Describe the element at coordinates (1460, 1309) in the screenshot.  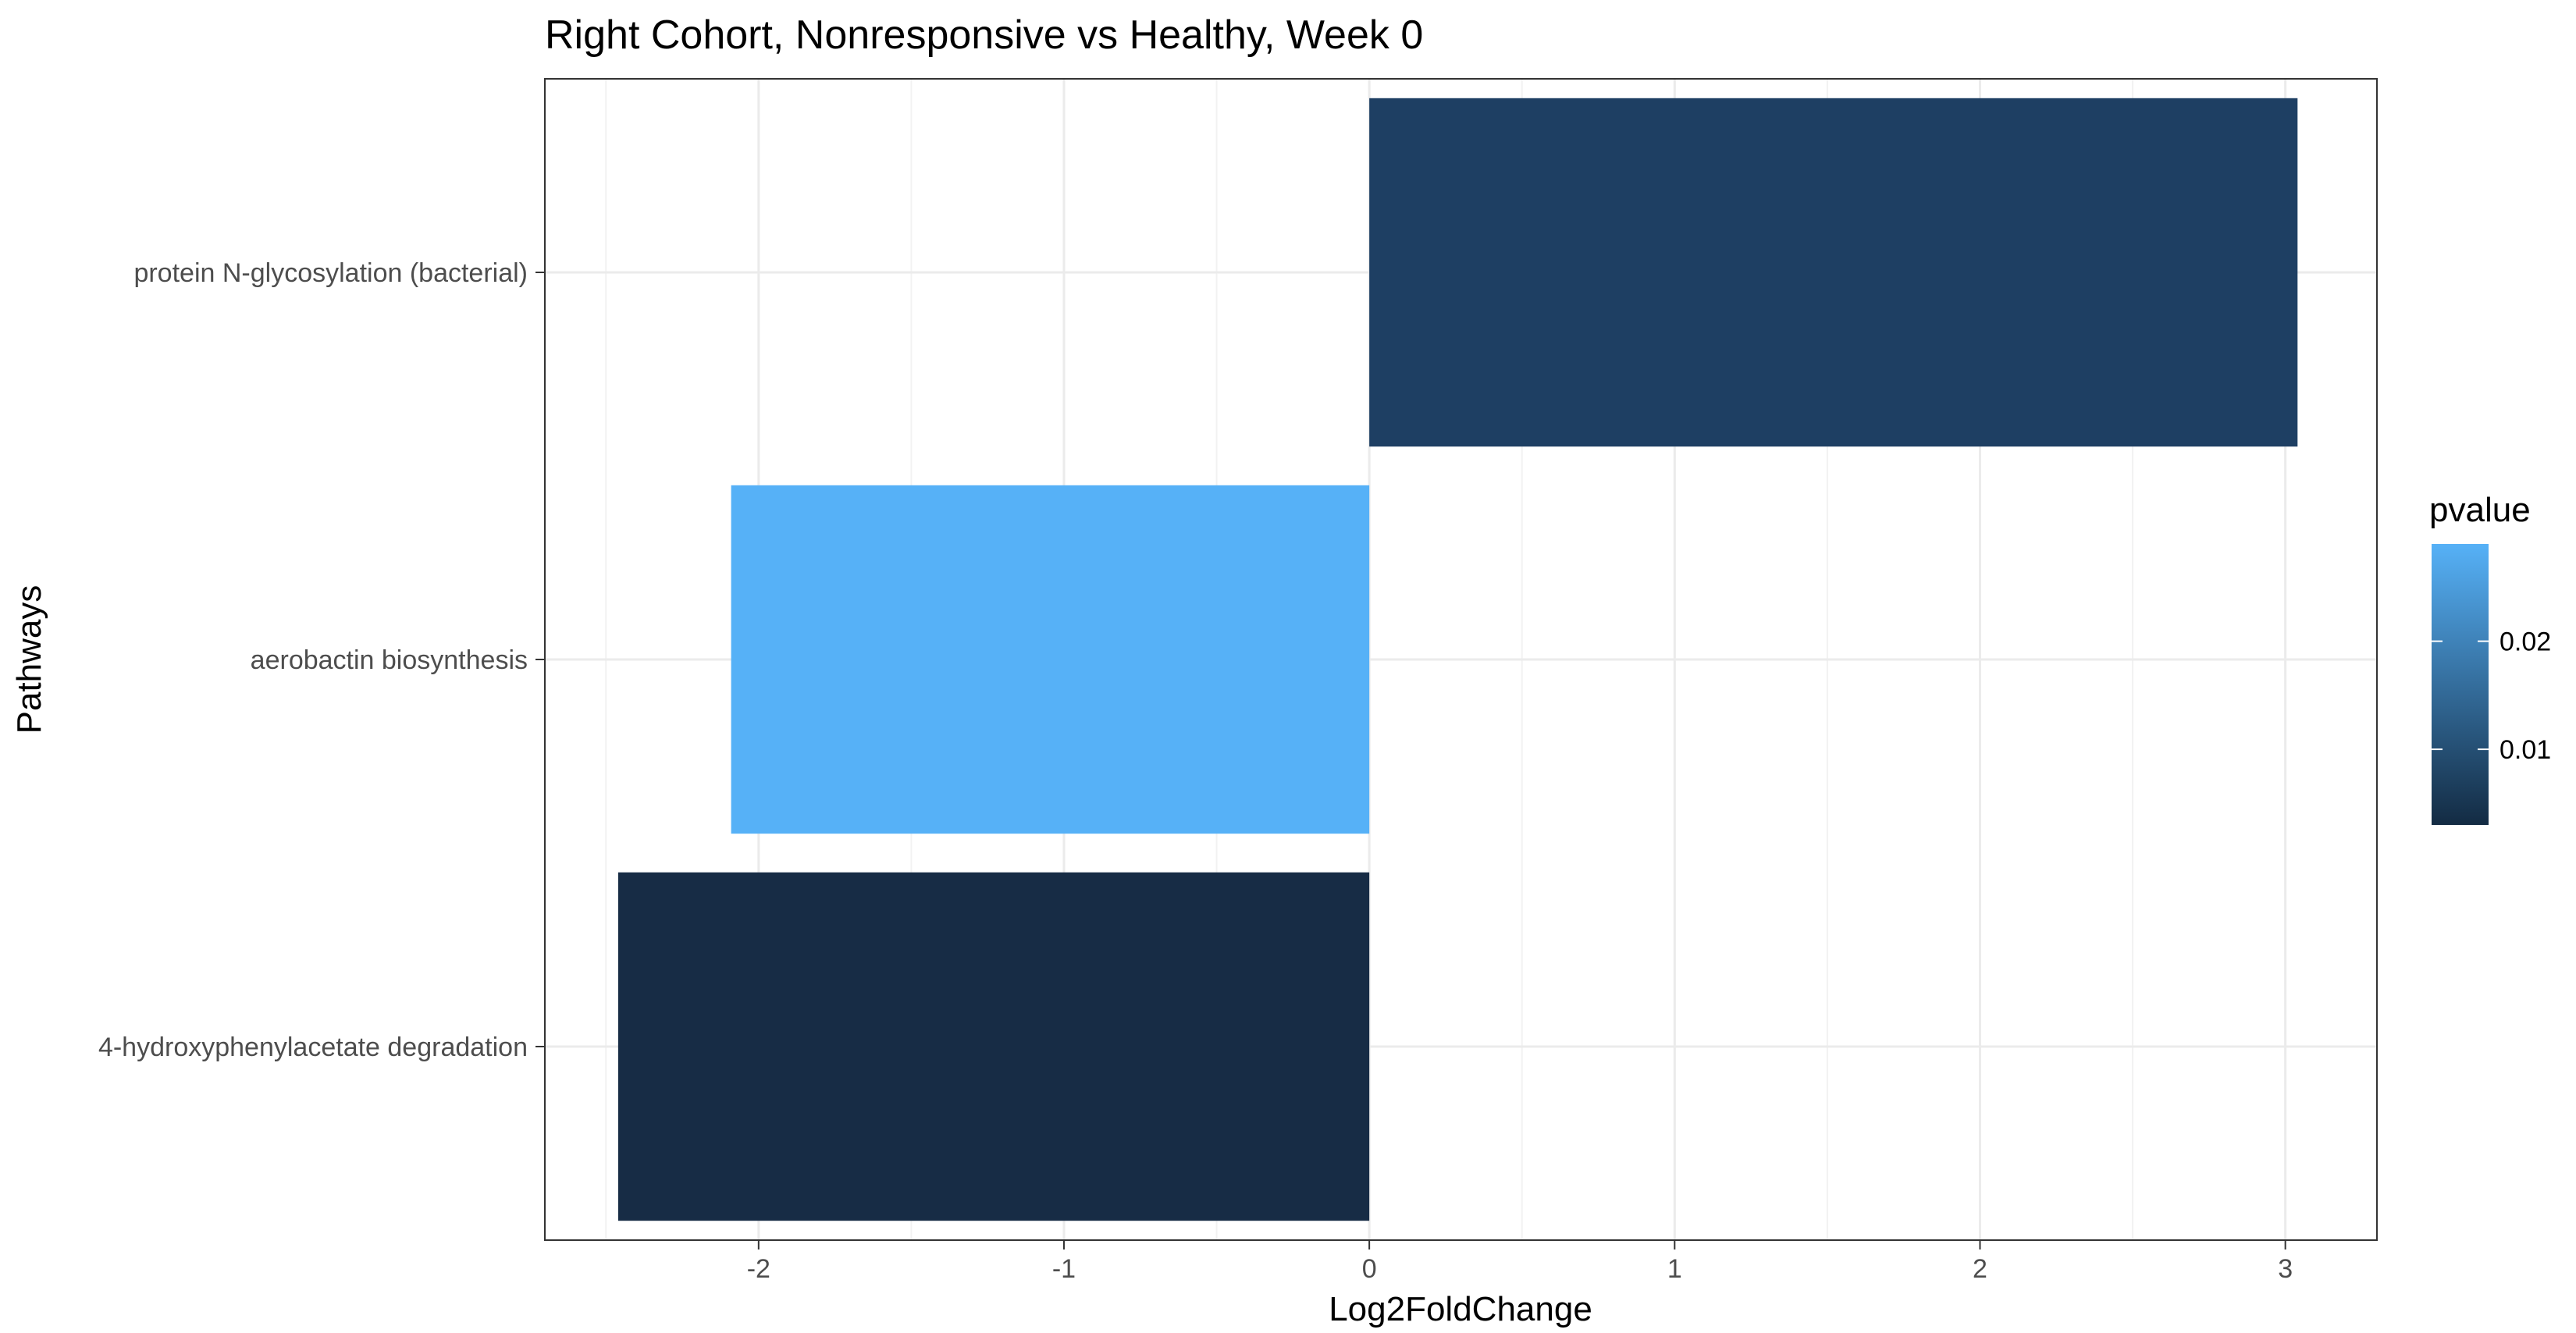
I see `x-axis-title: Log2FoldChange` at that location.